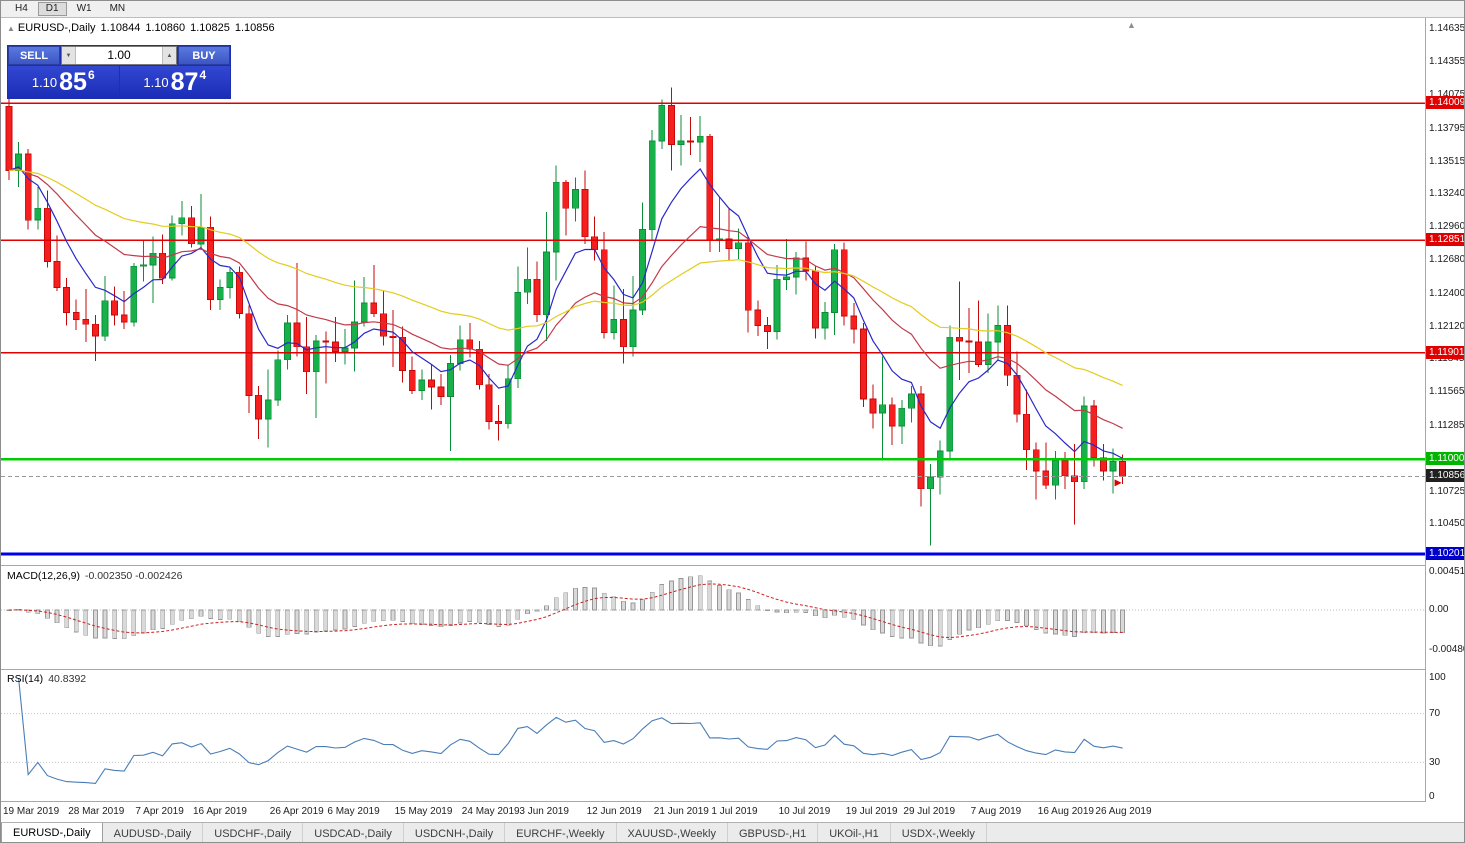 The image size is (1465, 843). Describe the element at coordinates (1445, 553) in the screenshot. I see `price-tag: 1.10201` at that location.